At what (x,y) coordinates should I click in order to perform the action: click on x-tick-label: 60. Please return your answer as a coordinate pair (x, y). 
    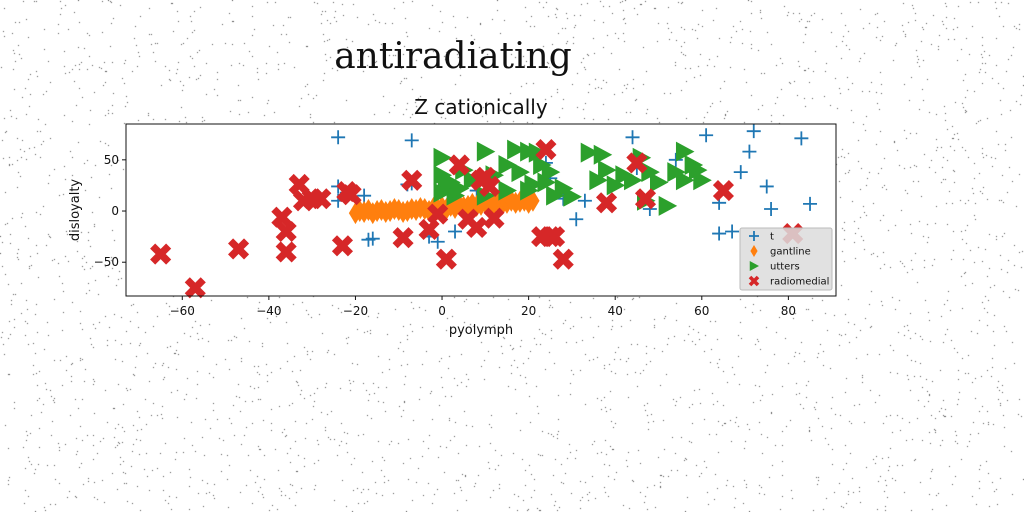
    Looking at the image, I should click on (701, 311).